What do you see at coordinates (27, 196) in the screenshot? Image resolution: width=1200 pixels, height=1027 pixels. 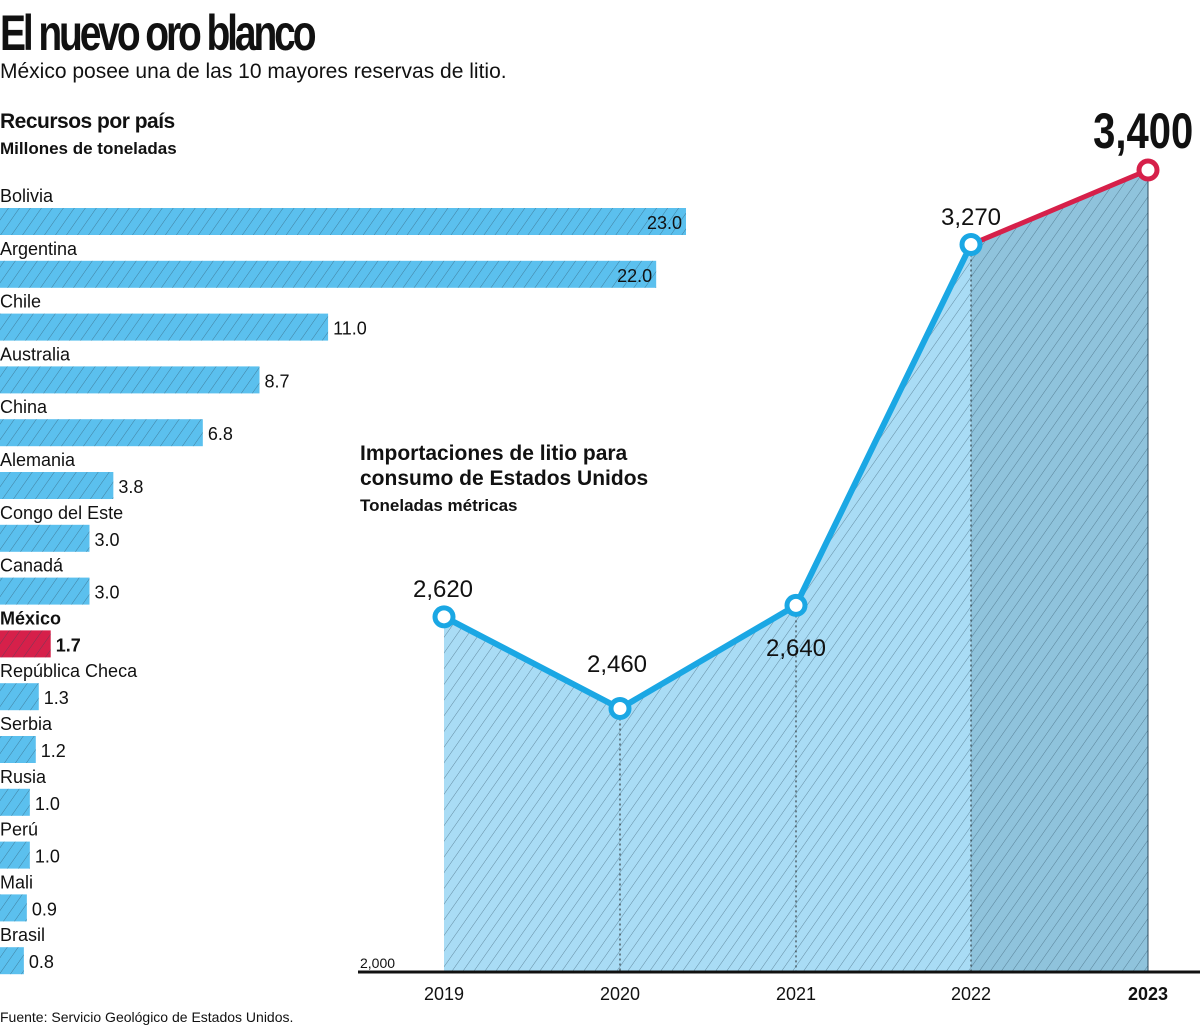 I see `bar-category-label: Bolivia` at bounding box center [27, 196].